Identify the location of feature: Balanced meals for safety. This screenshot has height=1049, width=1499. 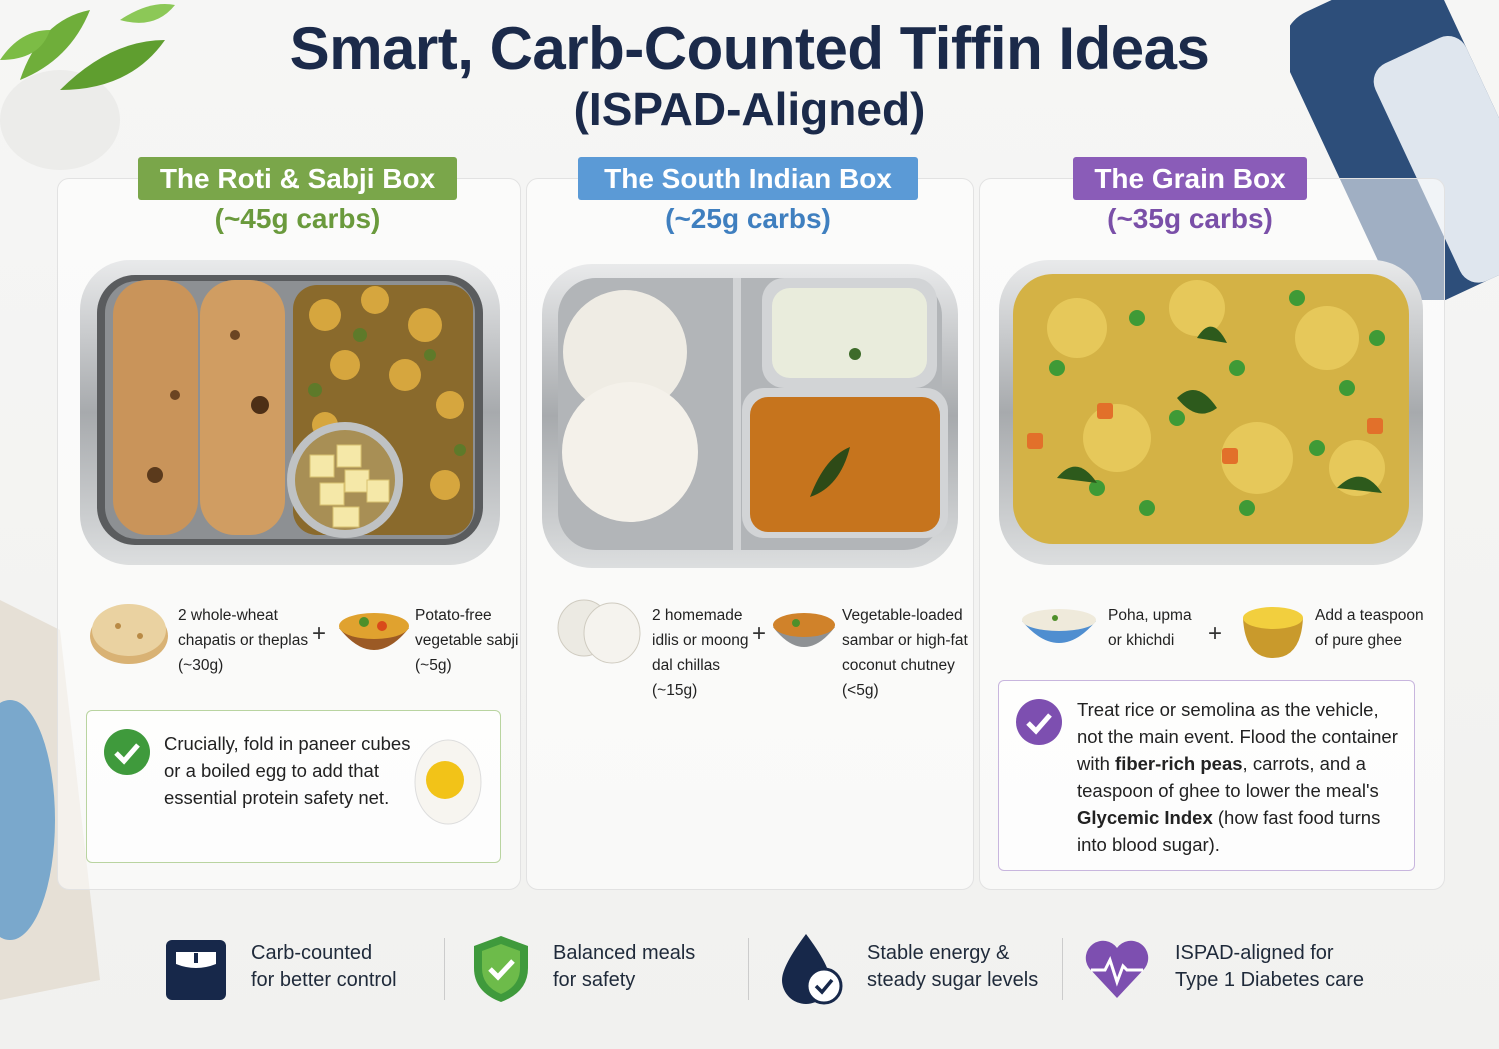
(624, 967).